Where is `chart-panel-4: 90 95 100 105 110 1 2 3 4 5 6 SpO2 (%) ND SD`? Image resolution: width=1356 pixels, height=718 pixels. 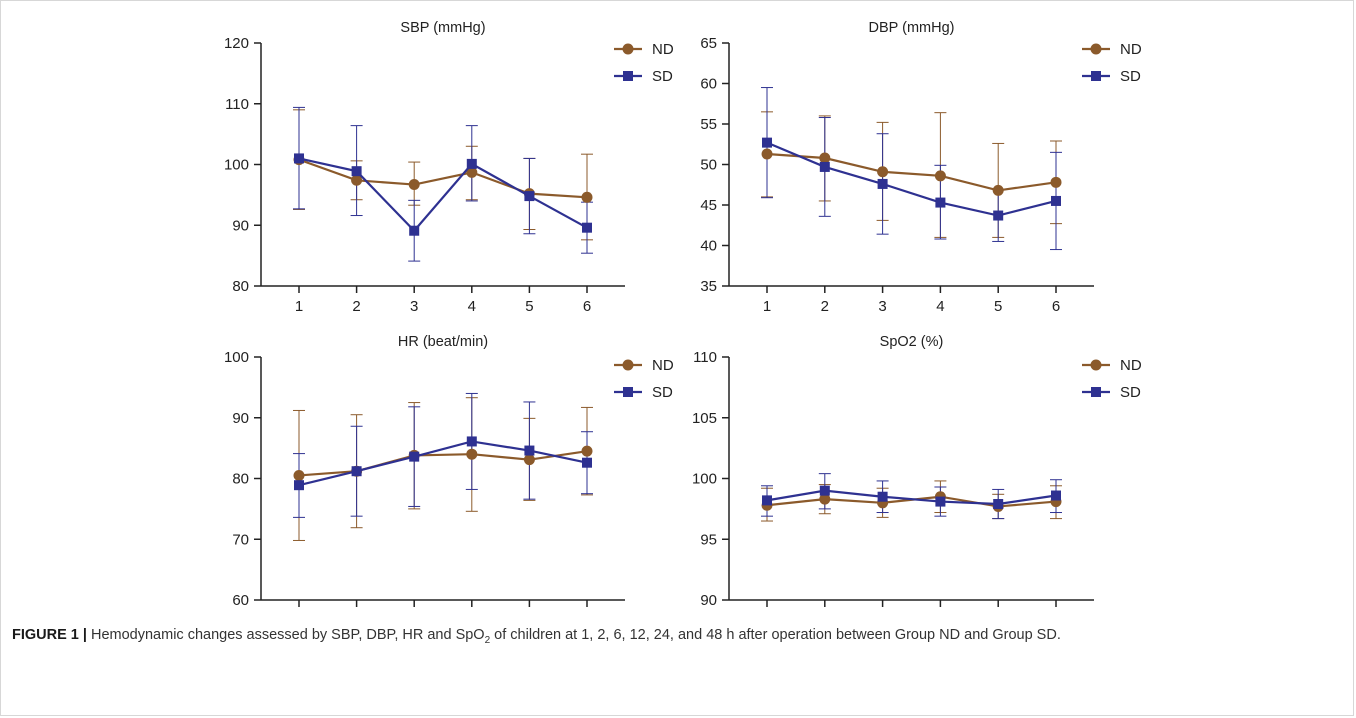 chart-panel-4: 90 95 100 105 110 1 2 3 4 5 6 SpO2 (%) ND SD is located at coordinates (917, 474).